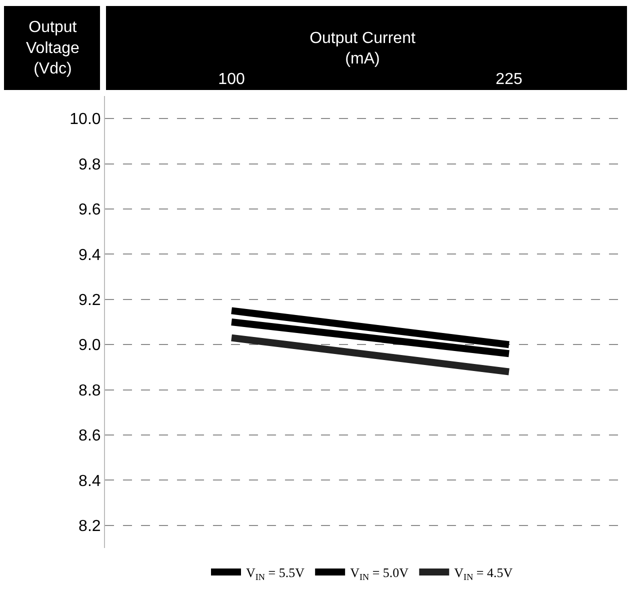 The image size is (630, 603). I want to click on legend-label: V$_{IN}$ = 5.0V, so click(380, 573).